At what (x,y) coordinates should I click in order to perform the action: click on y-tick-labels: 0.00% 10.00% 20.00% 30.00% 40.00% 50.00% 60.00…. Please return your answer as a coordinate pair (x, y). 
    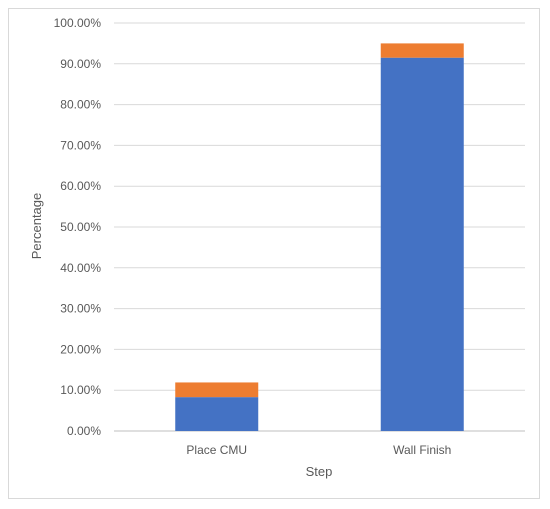
    Looking at the image, I should click on (78, 227).